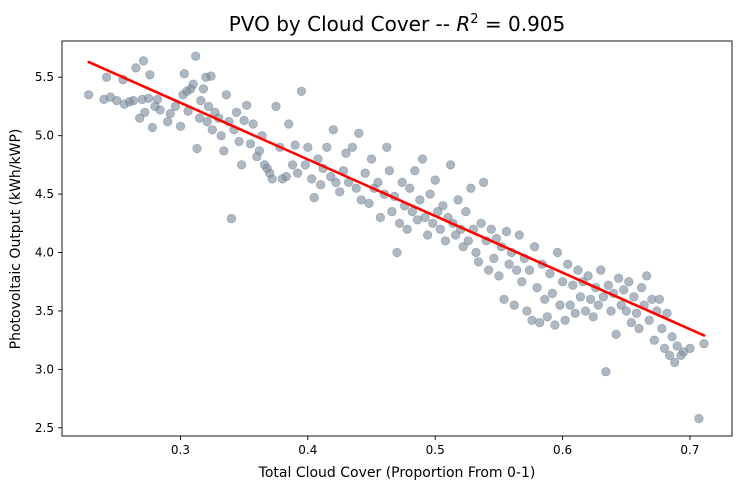 This screenshot has width=740, height=489. Describe the element at coordinates (44, 311) in the screenshot. I see `y-tick-label: 3.5` at that location.